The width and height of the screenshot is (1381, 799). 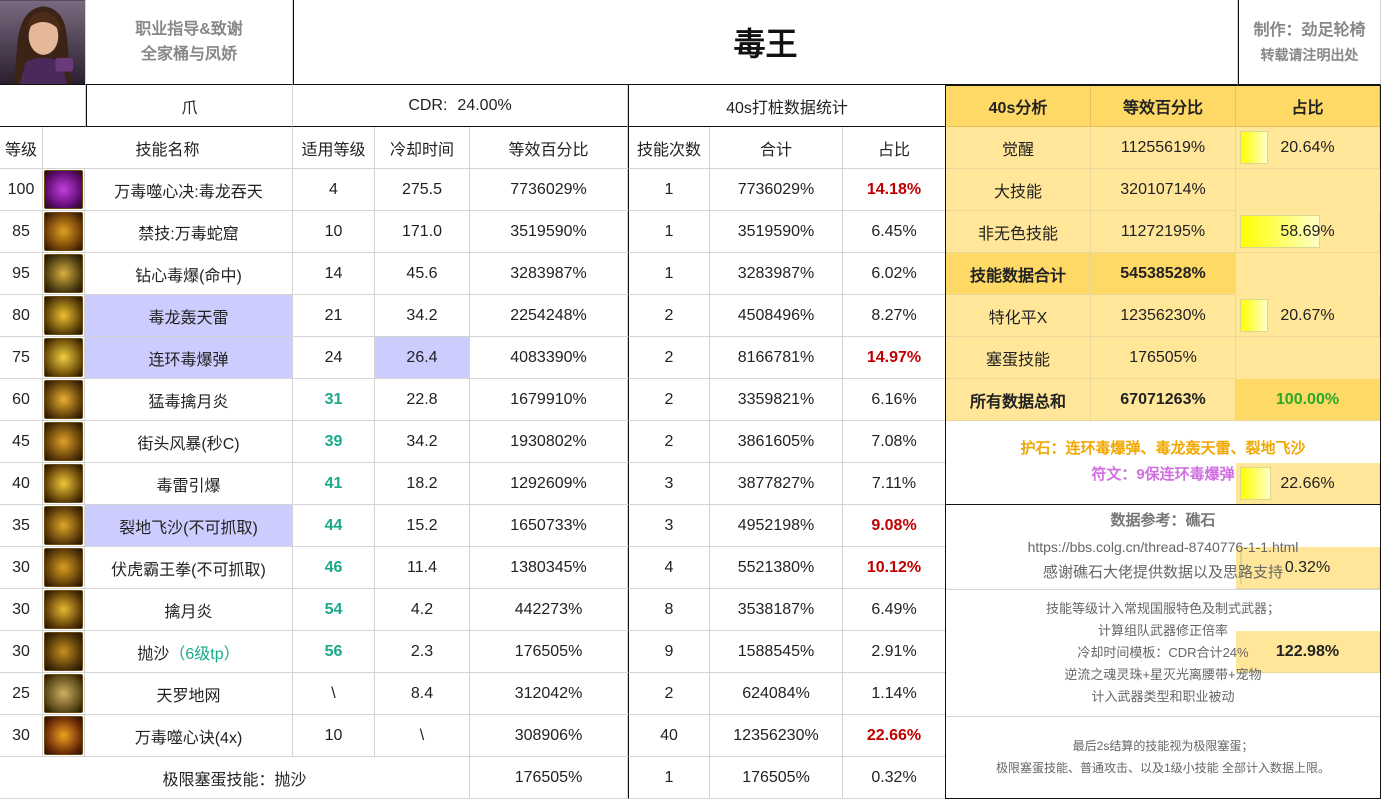 I want to click on skill-req-level: 41, so click(x=334, y=484).